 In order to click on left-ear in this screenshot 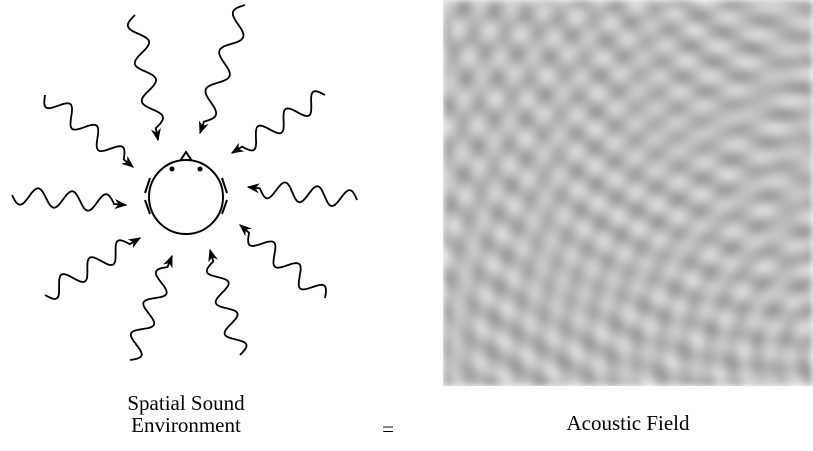, I will do `click(147, 196)`.